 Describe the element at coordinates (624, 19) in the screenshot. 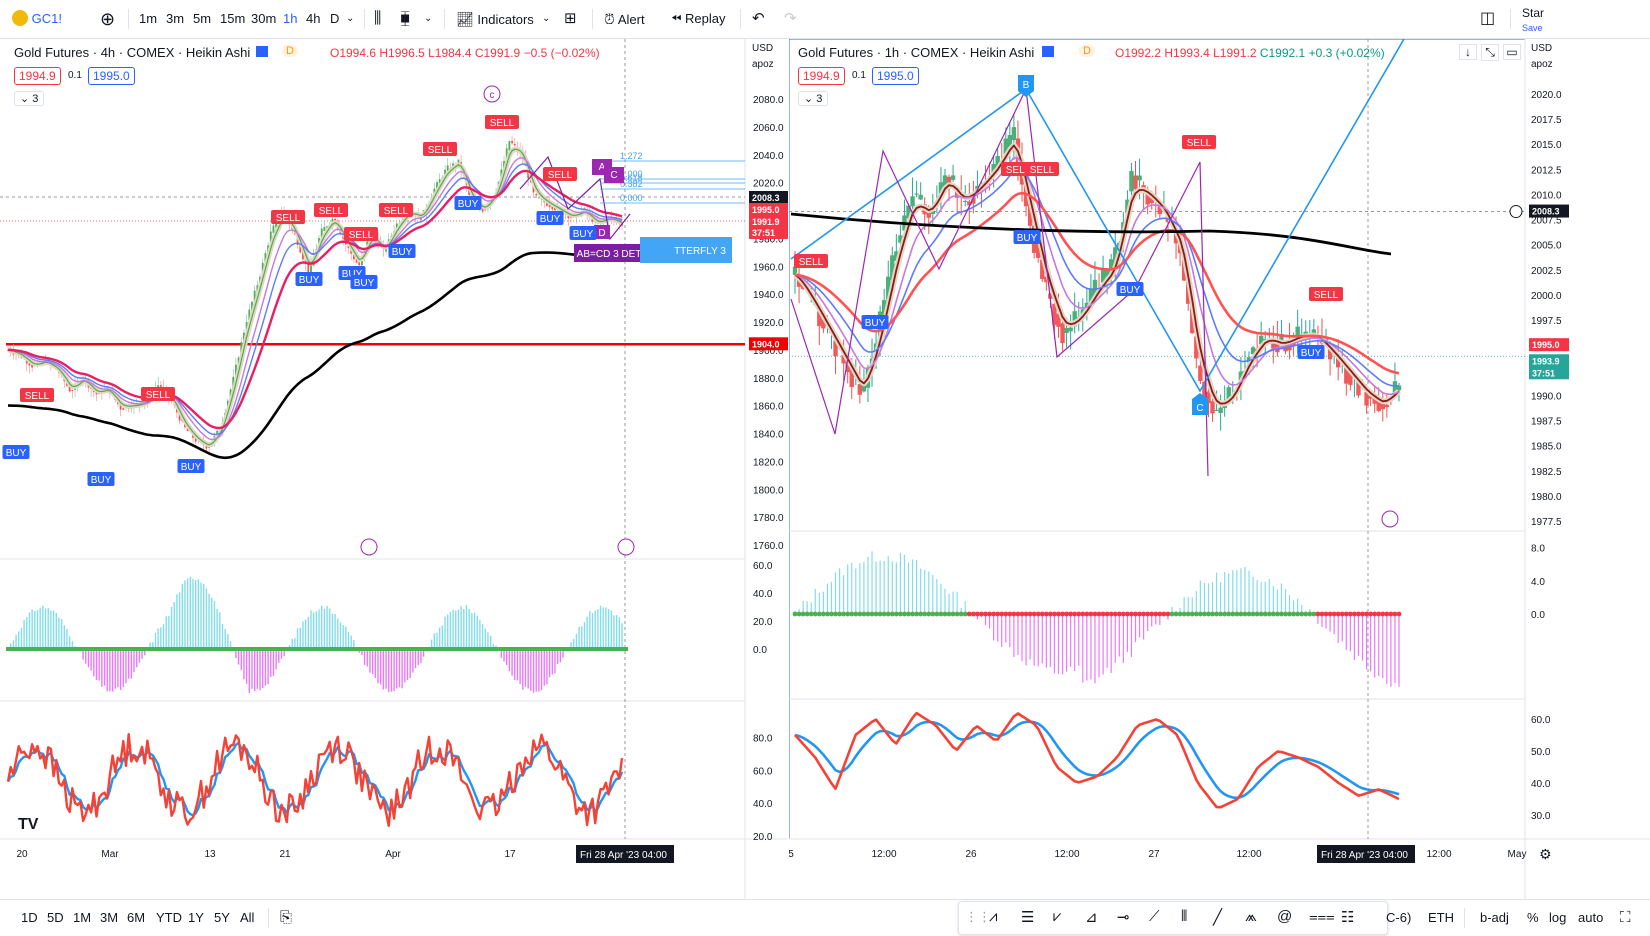

I see `alert-button: ⏰︎ Alert` at that location.